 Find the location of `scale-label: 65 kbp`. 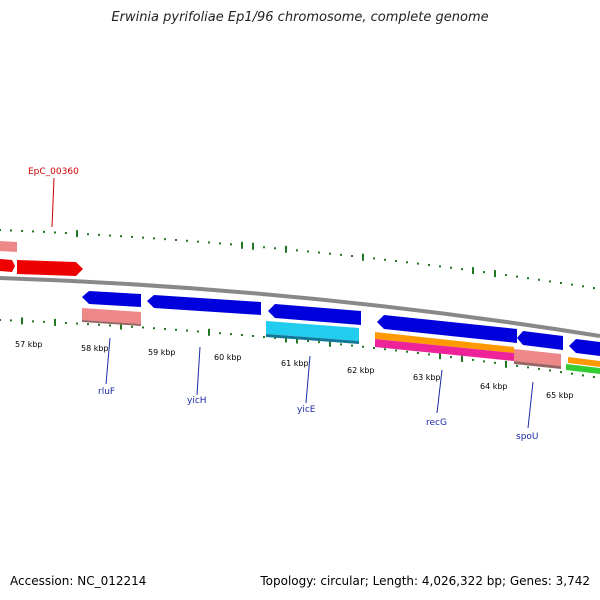

scale-label: 65 kbp is located at coordinates (560, 395).